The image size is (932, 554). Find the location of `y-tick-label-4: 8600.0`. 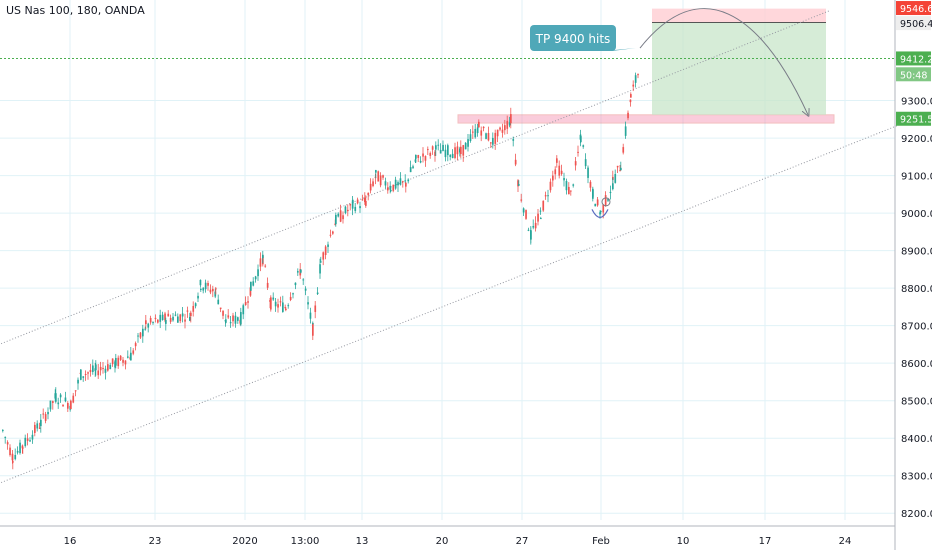

y-tick-label-4: 8600.0 is located at coordinates (916, 364).